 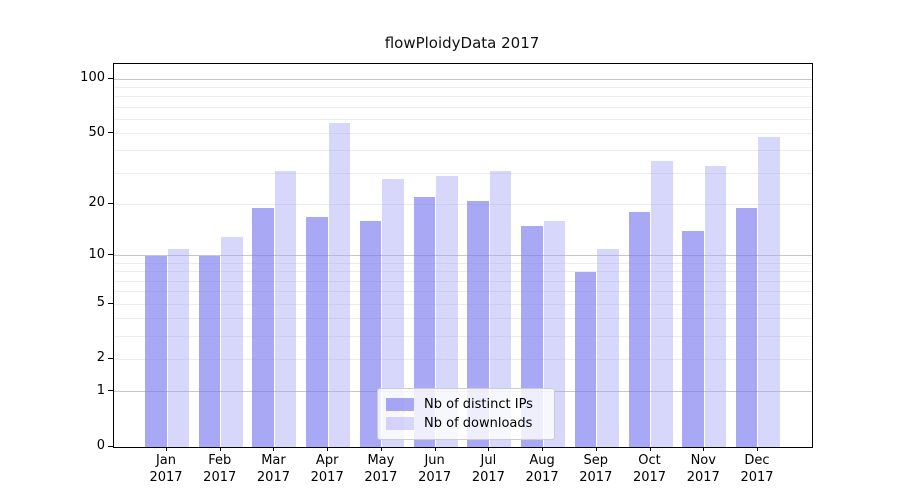 I want to click on legend-item: Nb of distinct IPs, so click(x=470, y=404).